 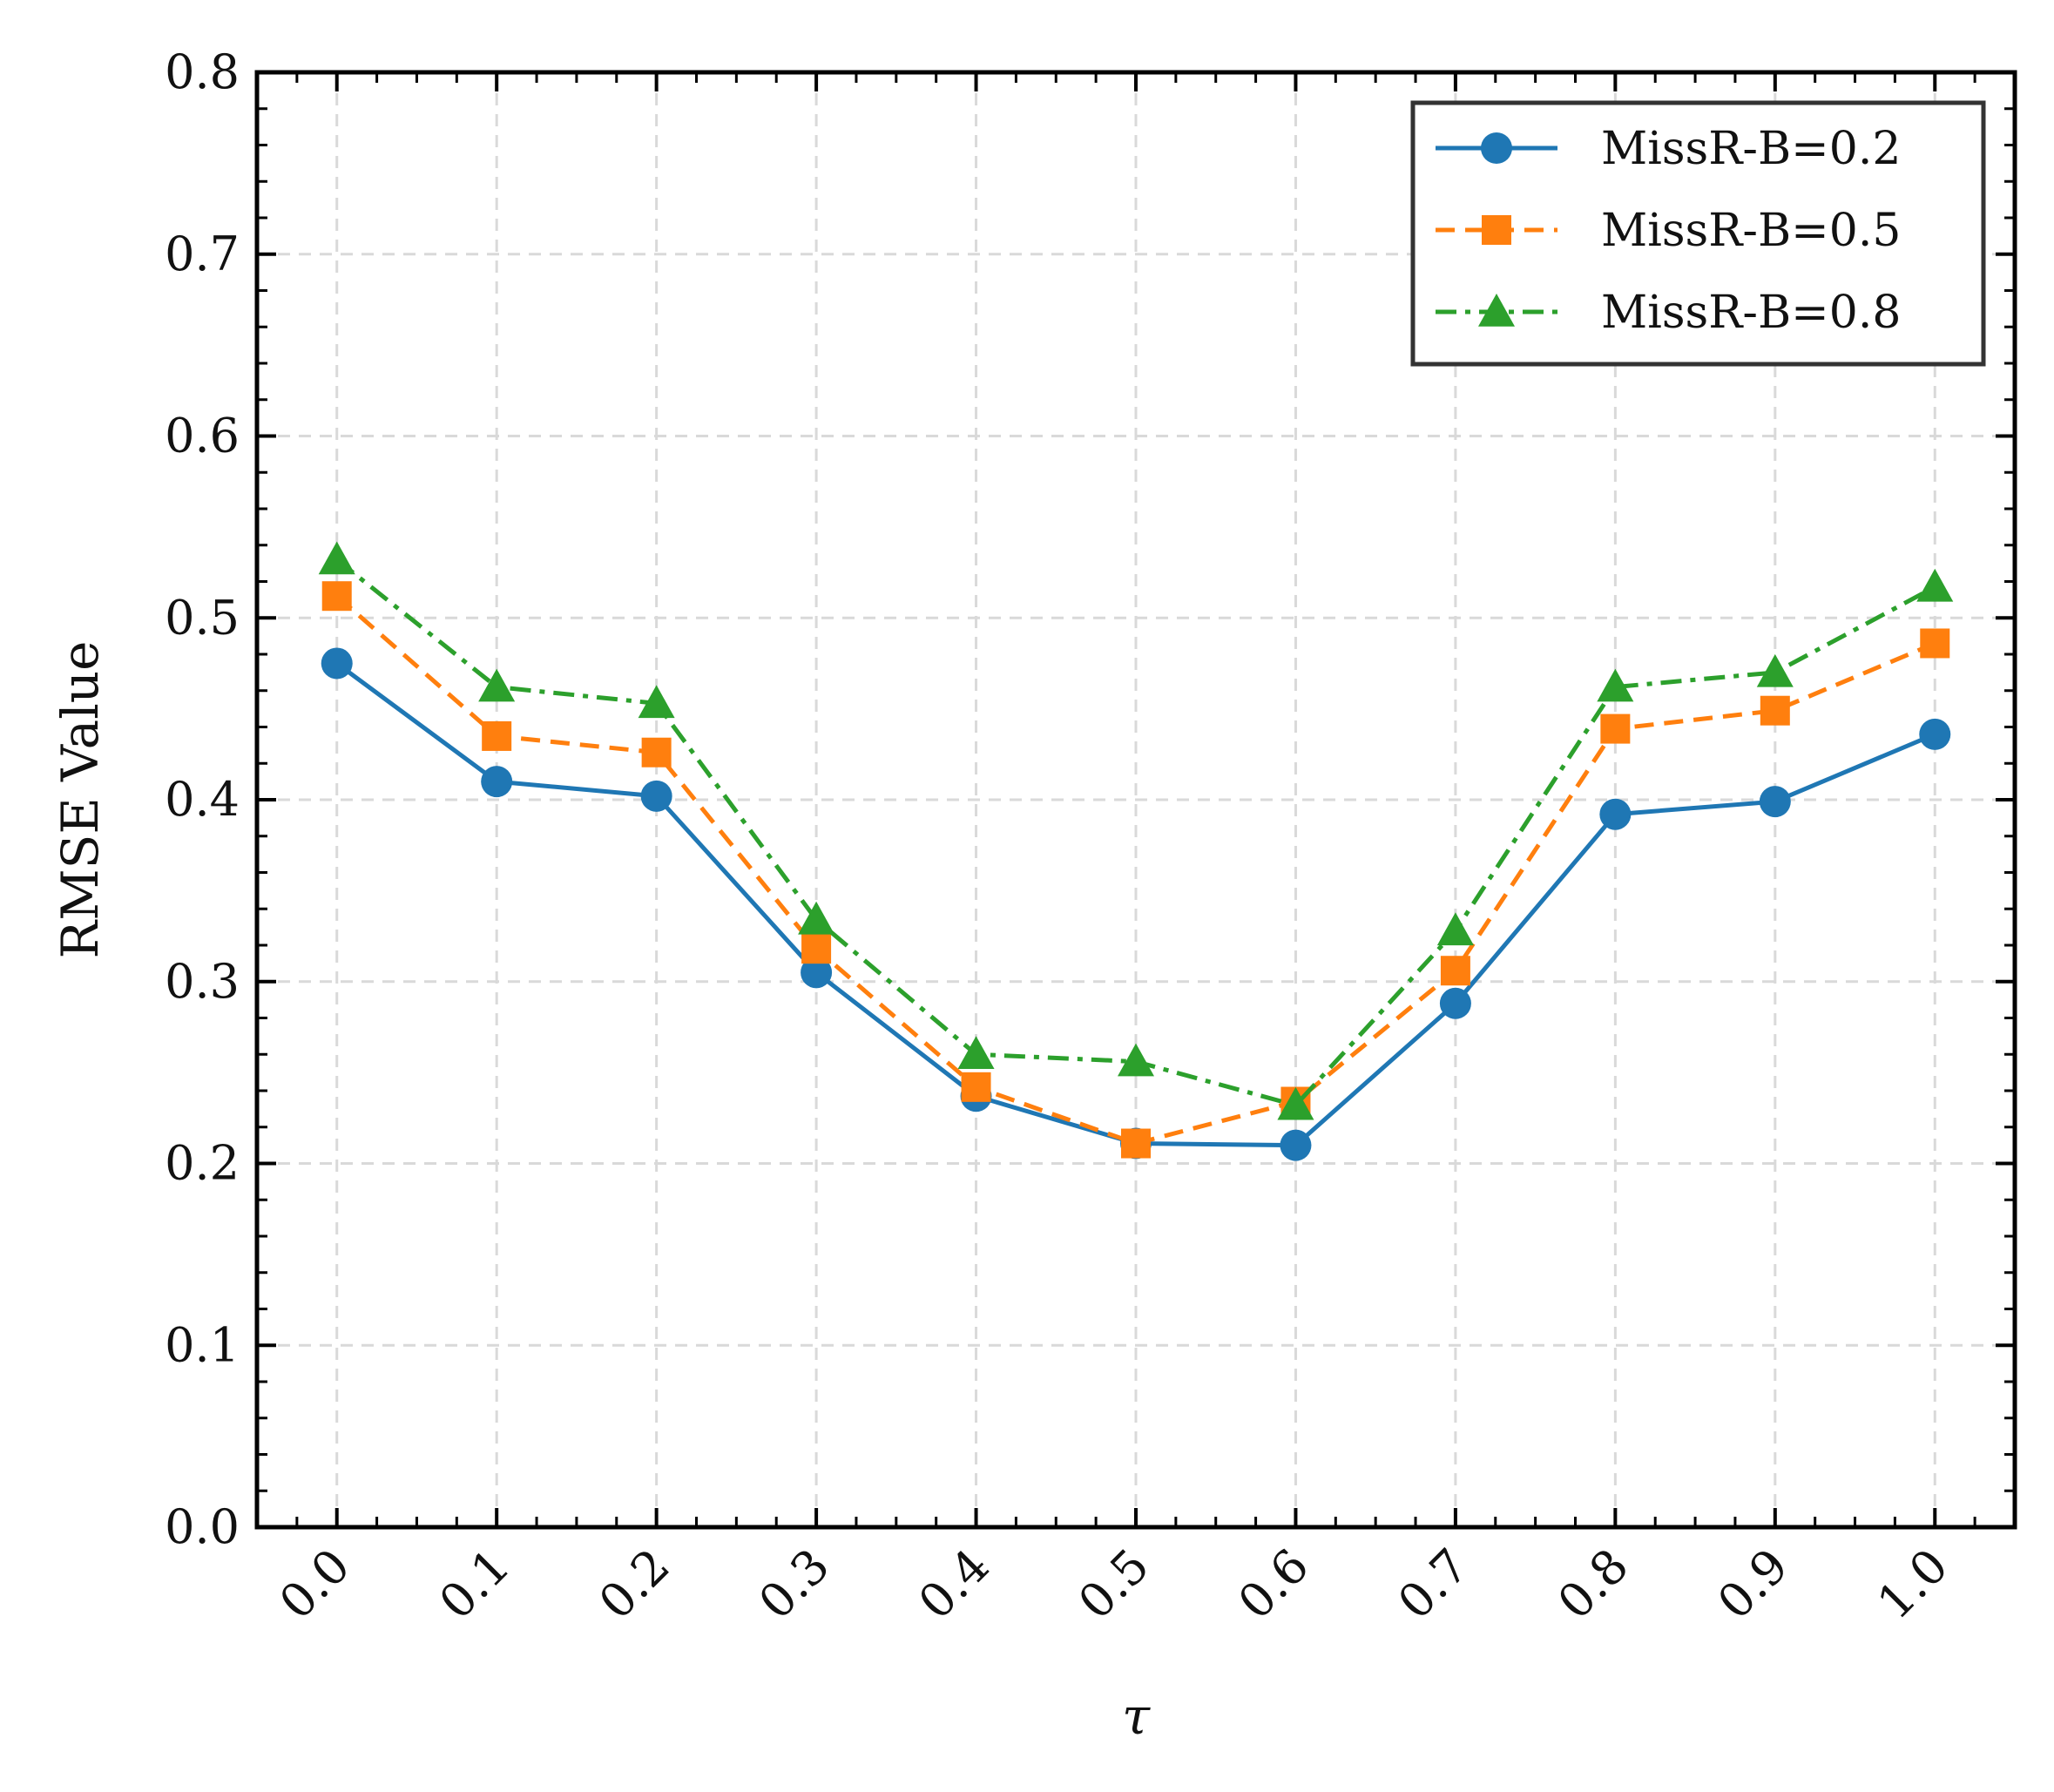 What do you see at coordinates (1592, 1584) in the screenshot?
I see `x-tick-label: 0.8` at bounding box center [1592, 1584].